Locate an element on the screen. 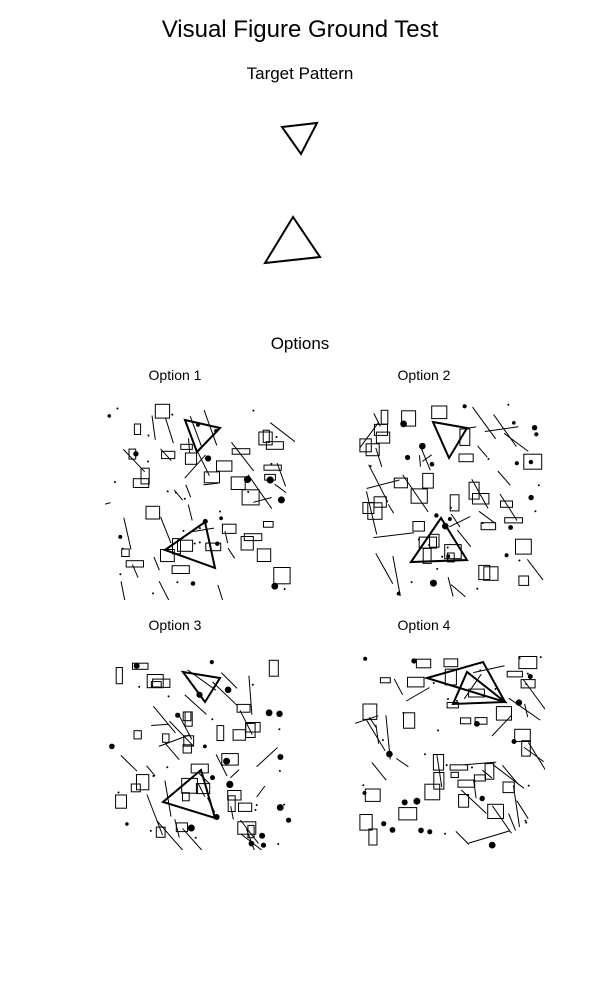 This screenshot has width=600, height=1000. option-1-panel is located at coordinates (200, 500).